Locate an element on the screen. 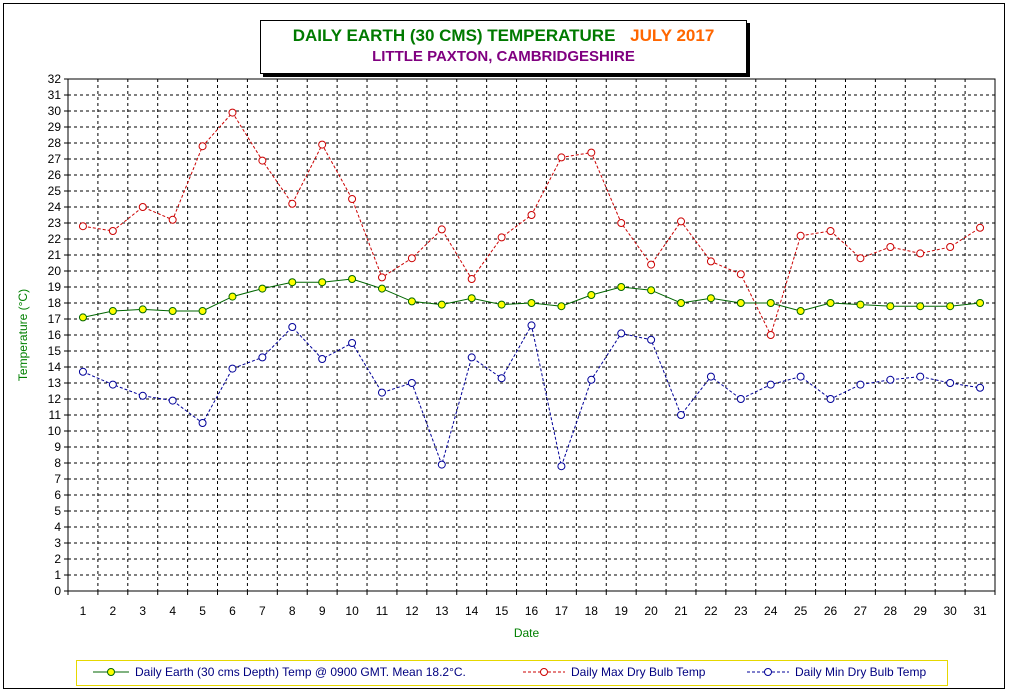 The width and height of the screenshot is (1010, 694). x-axis-label: Date is located at coordinates (527, 633).